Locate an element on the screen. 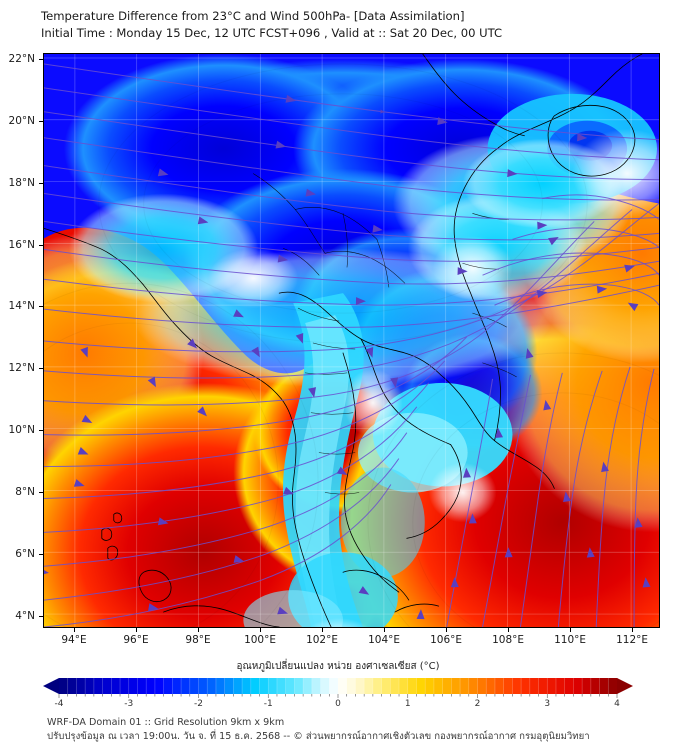 The width and height of the screenshot is (676, 756). y-tick-label: 16°N is located at coordinates (21, 244).